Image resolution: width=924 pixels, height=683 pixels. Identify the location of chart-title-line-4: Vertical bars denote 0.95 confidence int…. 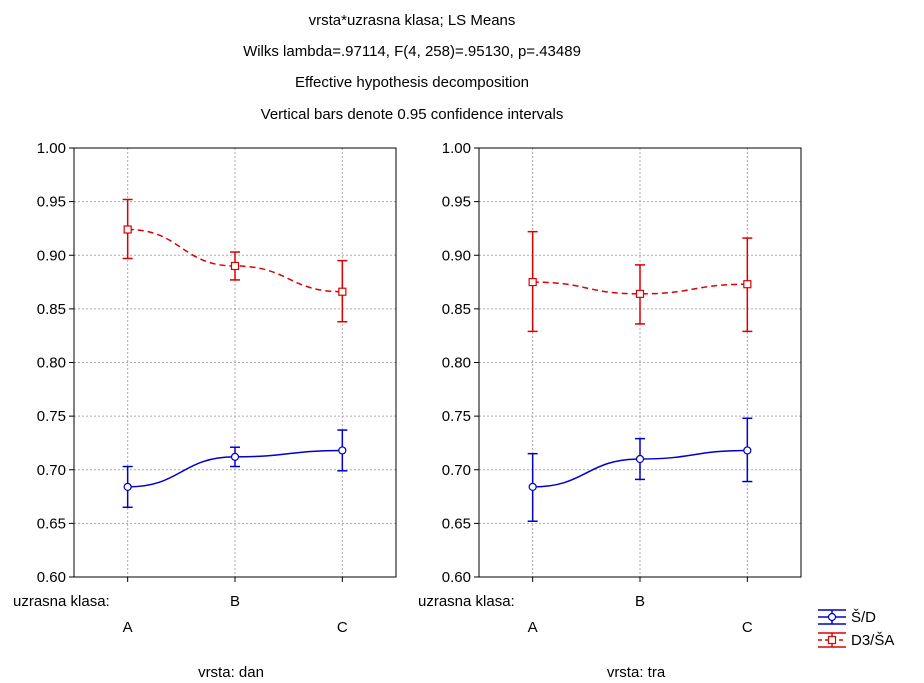
(412, 114).